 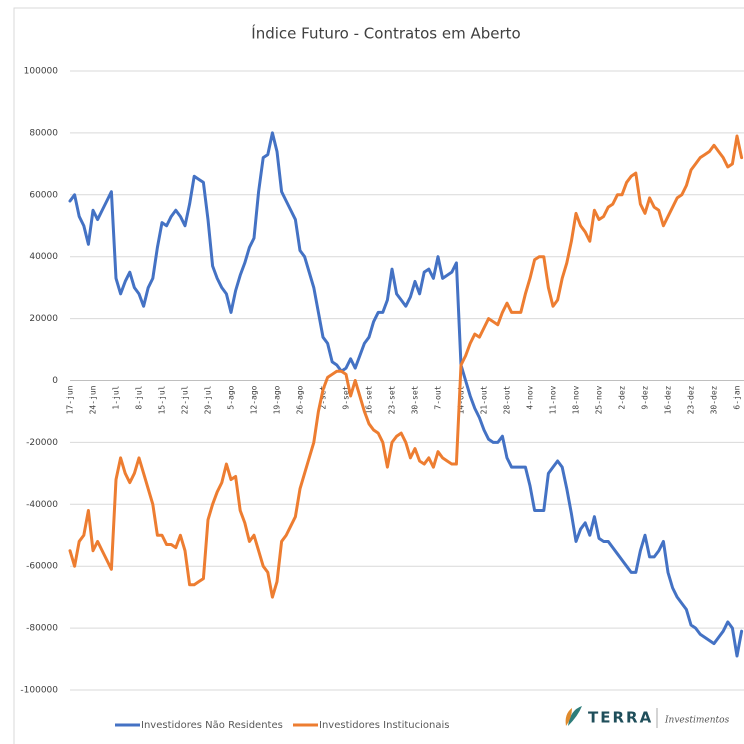 I want to click on logo-tagline: Investimentos, so click(x=697, y=721).